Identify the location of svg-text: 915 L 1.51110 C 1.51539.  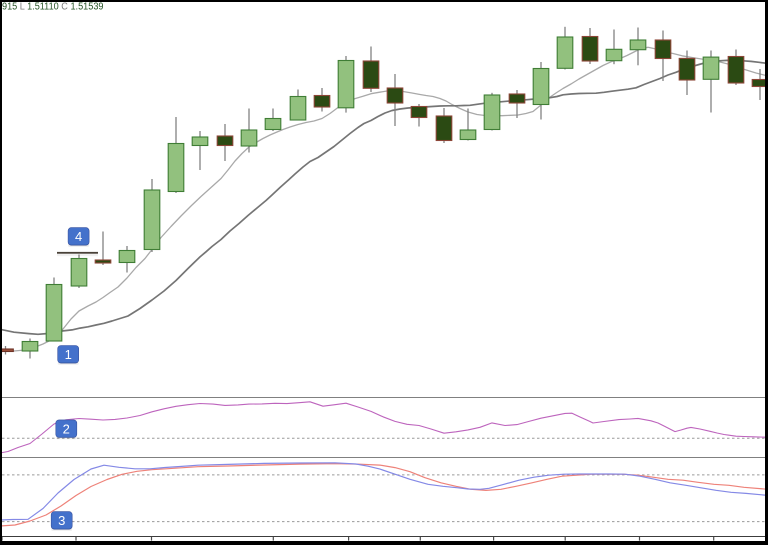
(53, 6).